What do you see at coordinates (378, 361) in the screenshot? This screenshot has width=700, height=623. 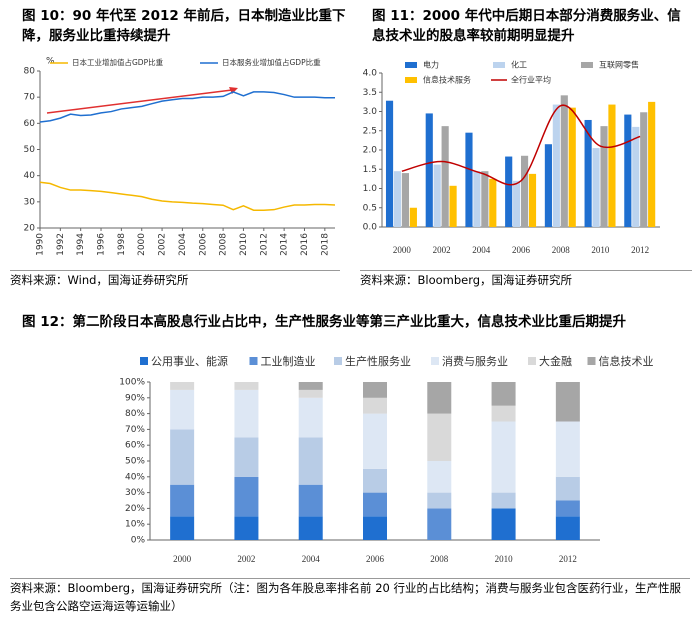 I see `legend-label: 生产性服务业` at bounding box center [378, 361].